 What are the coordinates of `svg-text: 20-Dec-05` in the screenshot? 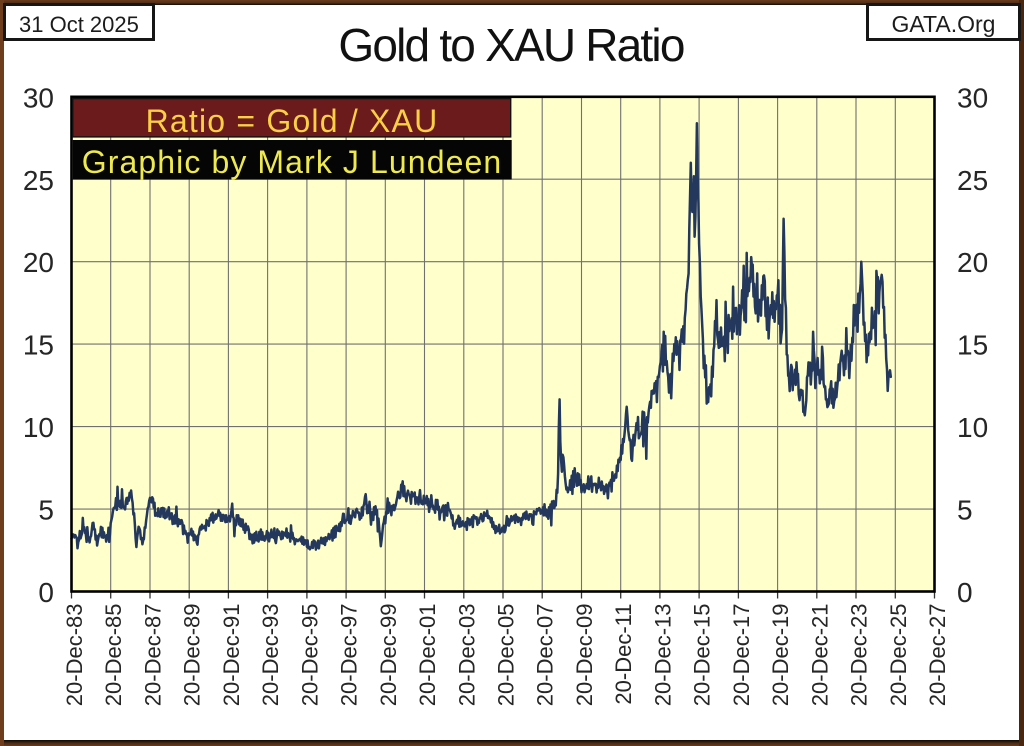 It's located at (506, 655).